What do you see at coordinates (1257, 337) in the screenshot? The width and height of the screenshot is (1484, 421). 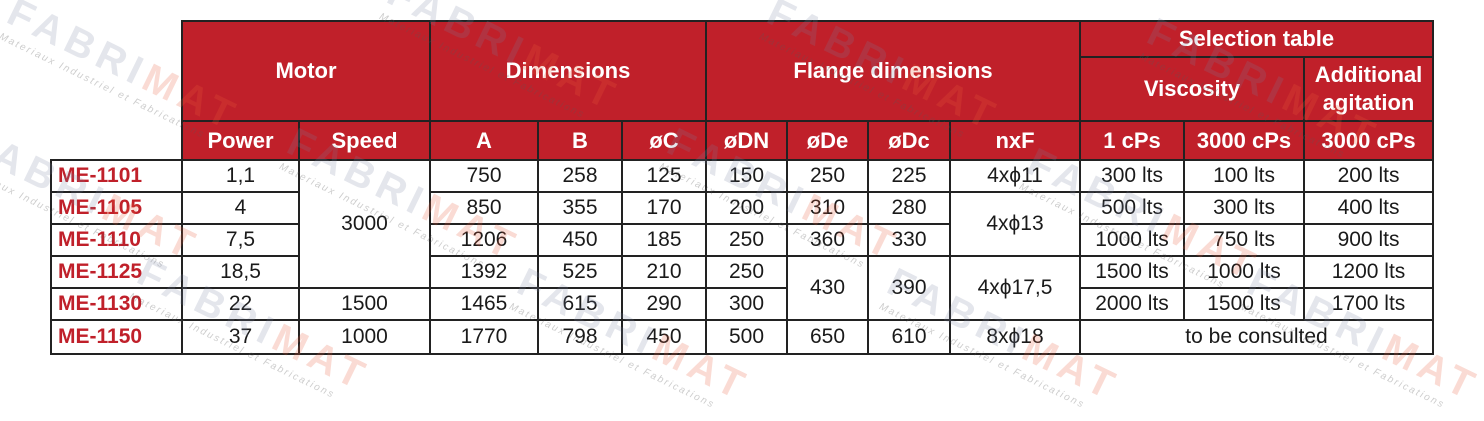 I see `cell-to-be-consulted: to be consulted` at bounding box center [1257, 337].